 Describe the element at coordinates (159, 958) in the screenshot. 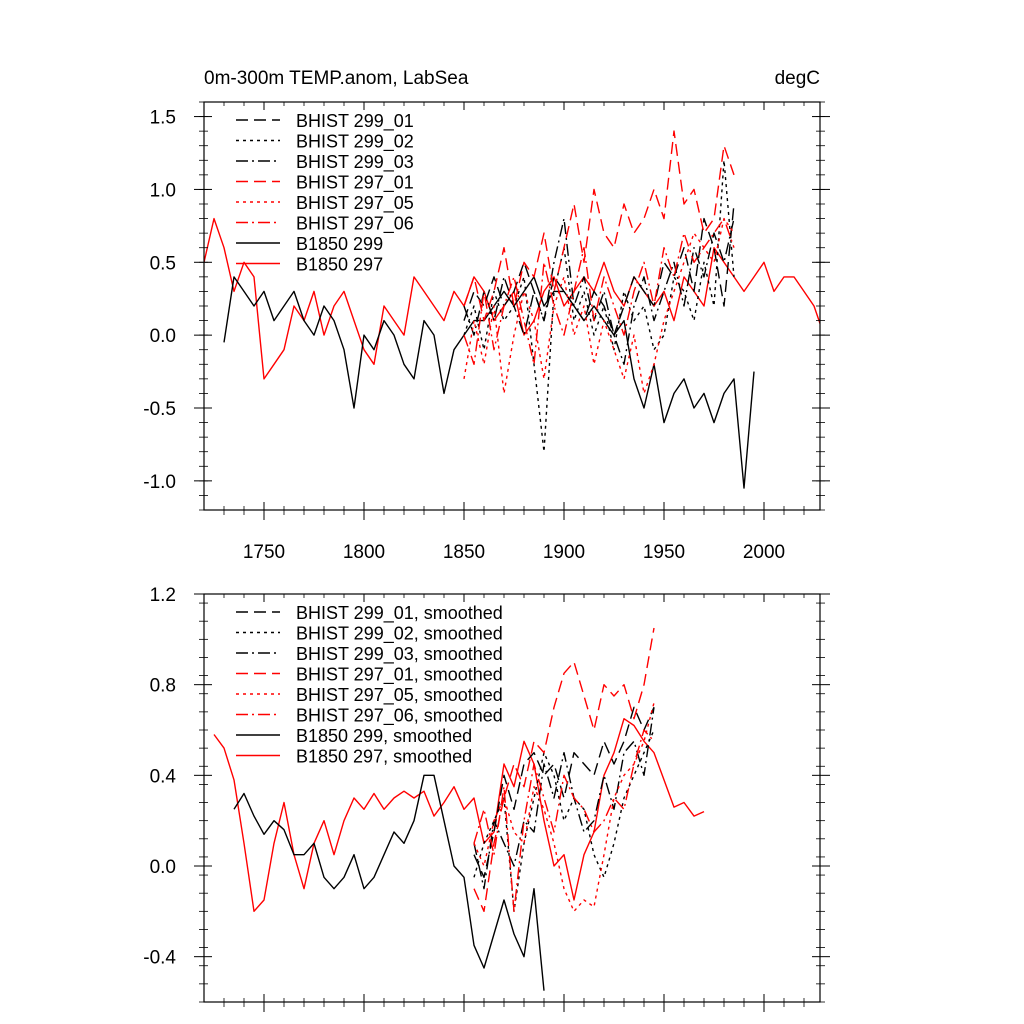

I see `bot-ytick-label: -0.4` at that location.